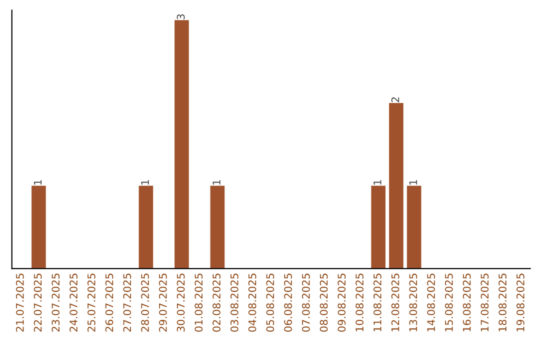 The image size is (540, 340). What do you see at coordinates (252, 303) in the screenshot?
I see `x-tick-label: 04.08.2025` at bounding box center [252, 303].